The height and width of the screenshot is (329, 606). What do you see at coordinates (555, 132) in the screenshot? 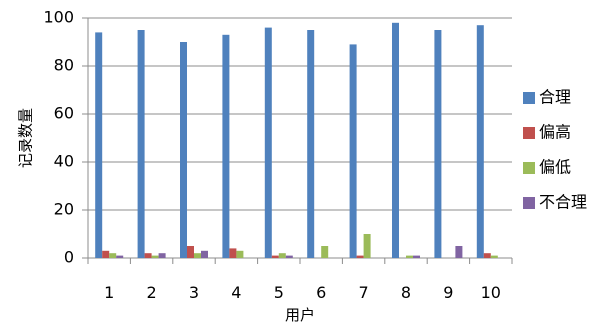
I see `legend-label: 偏高` at bounding box center [555, 132].